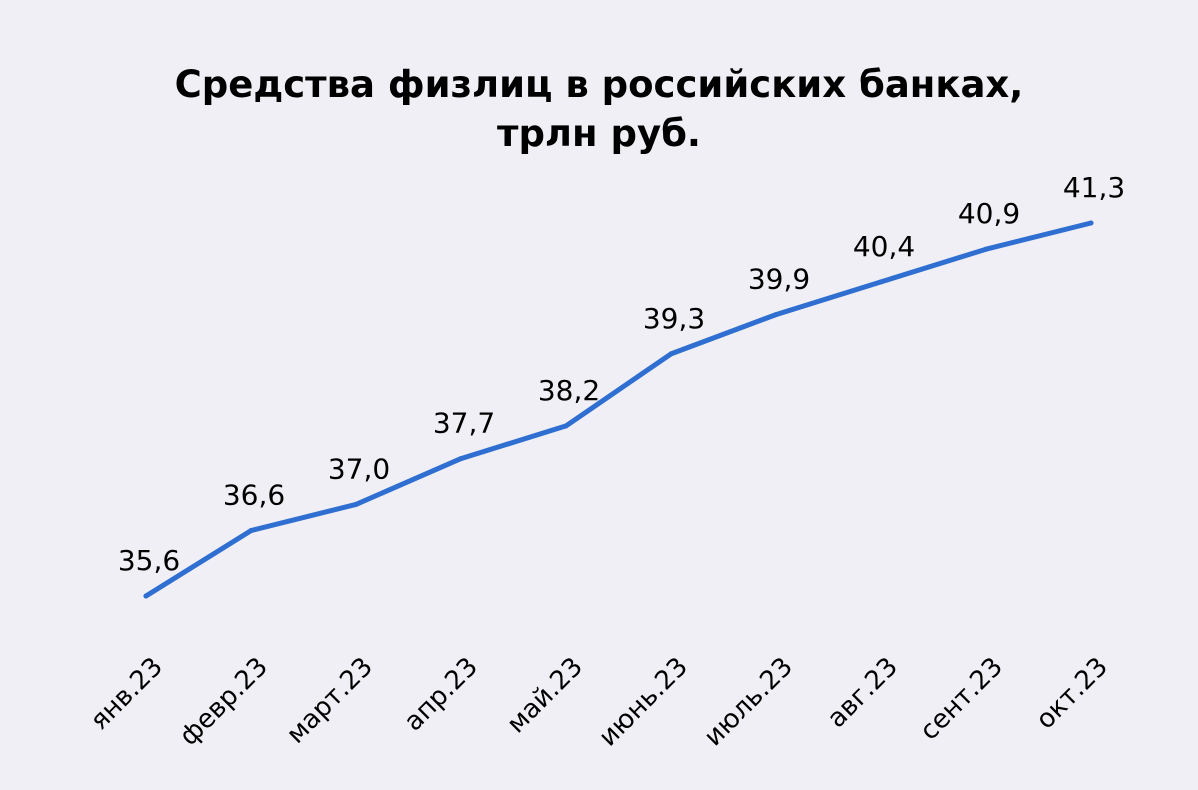 This screenshot has width=1198, height=790. What do you see at coordinates (127, 694) in the screenshot?
I see `x-tick-label: янв.23` at bounding box center [127, 694].